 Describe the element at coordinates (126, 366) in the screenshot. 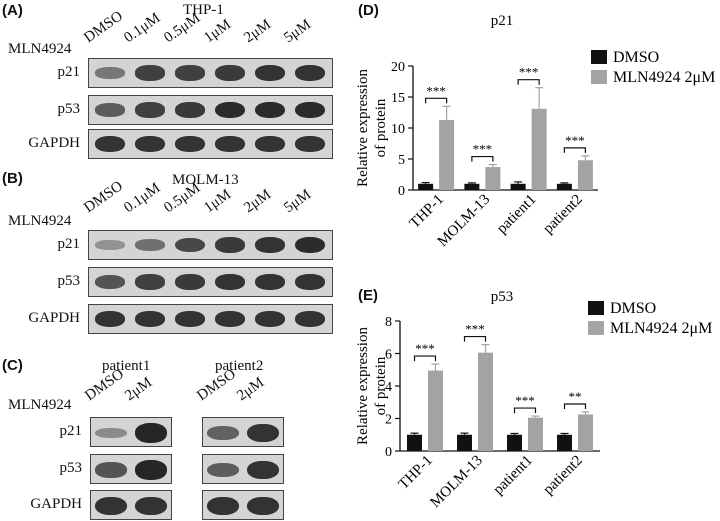

I see `patient1-title: patient1` at that location.